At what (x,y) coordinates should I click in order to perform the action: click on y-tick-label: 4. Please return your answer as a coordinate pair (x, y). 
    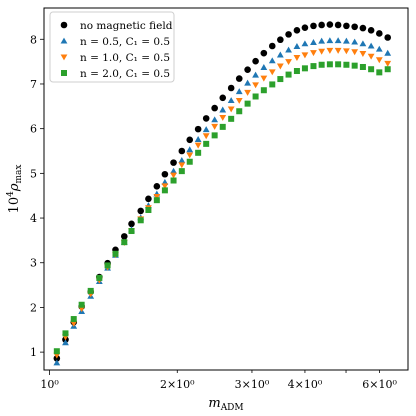
    Looking at the image, I should click on (33, 218).